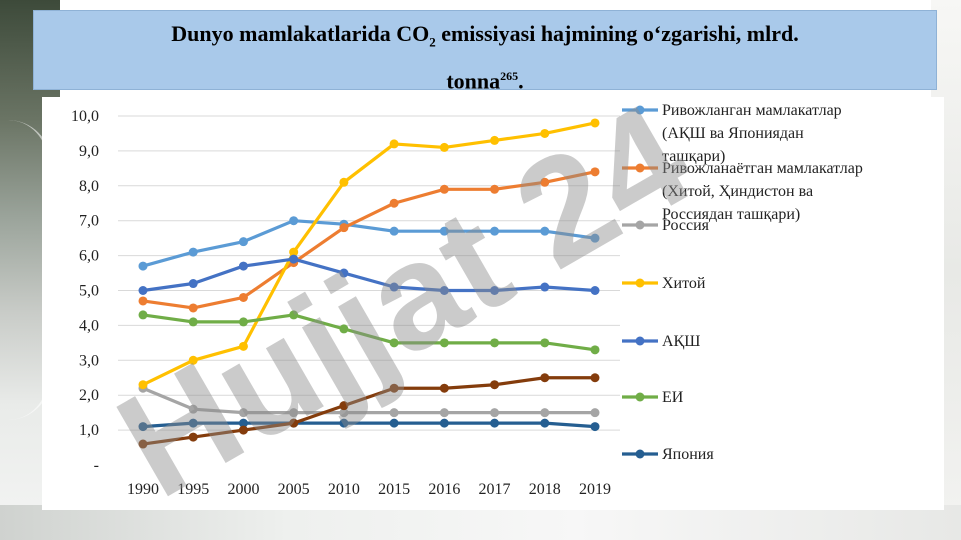  What do you see at coordinates (731, 214) in the screenshot?
I see `legend-label: Россиядан ташқари)` at bounding box center [731, 214].